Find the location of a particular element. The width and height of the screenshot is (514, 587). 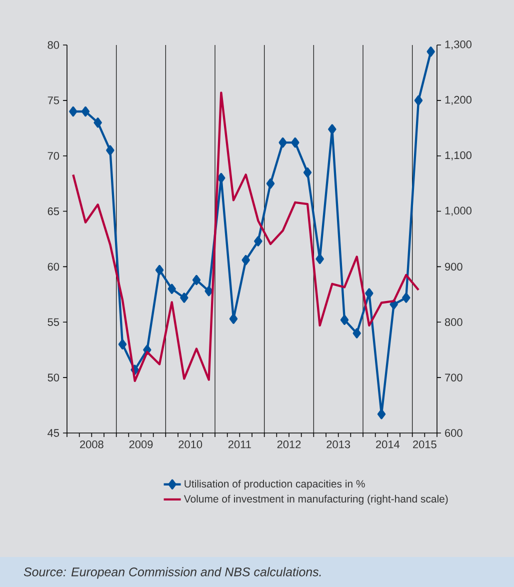

y-tick-label: 65 is located at coordinates (54, 211).